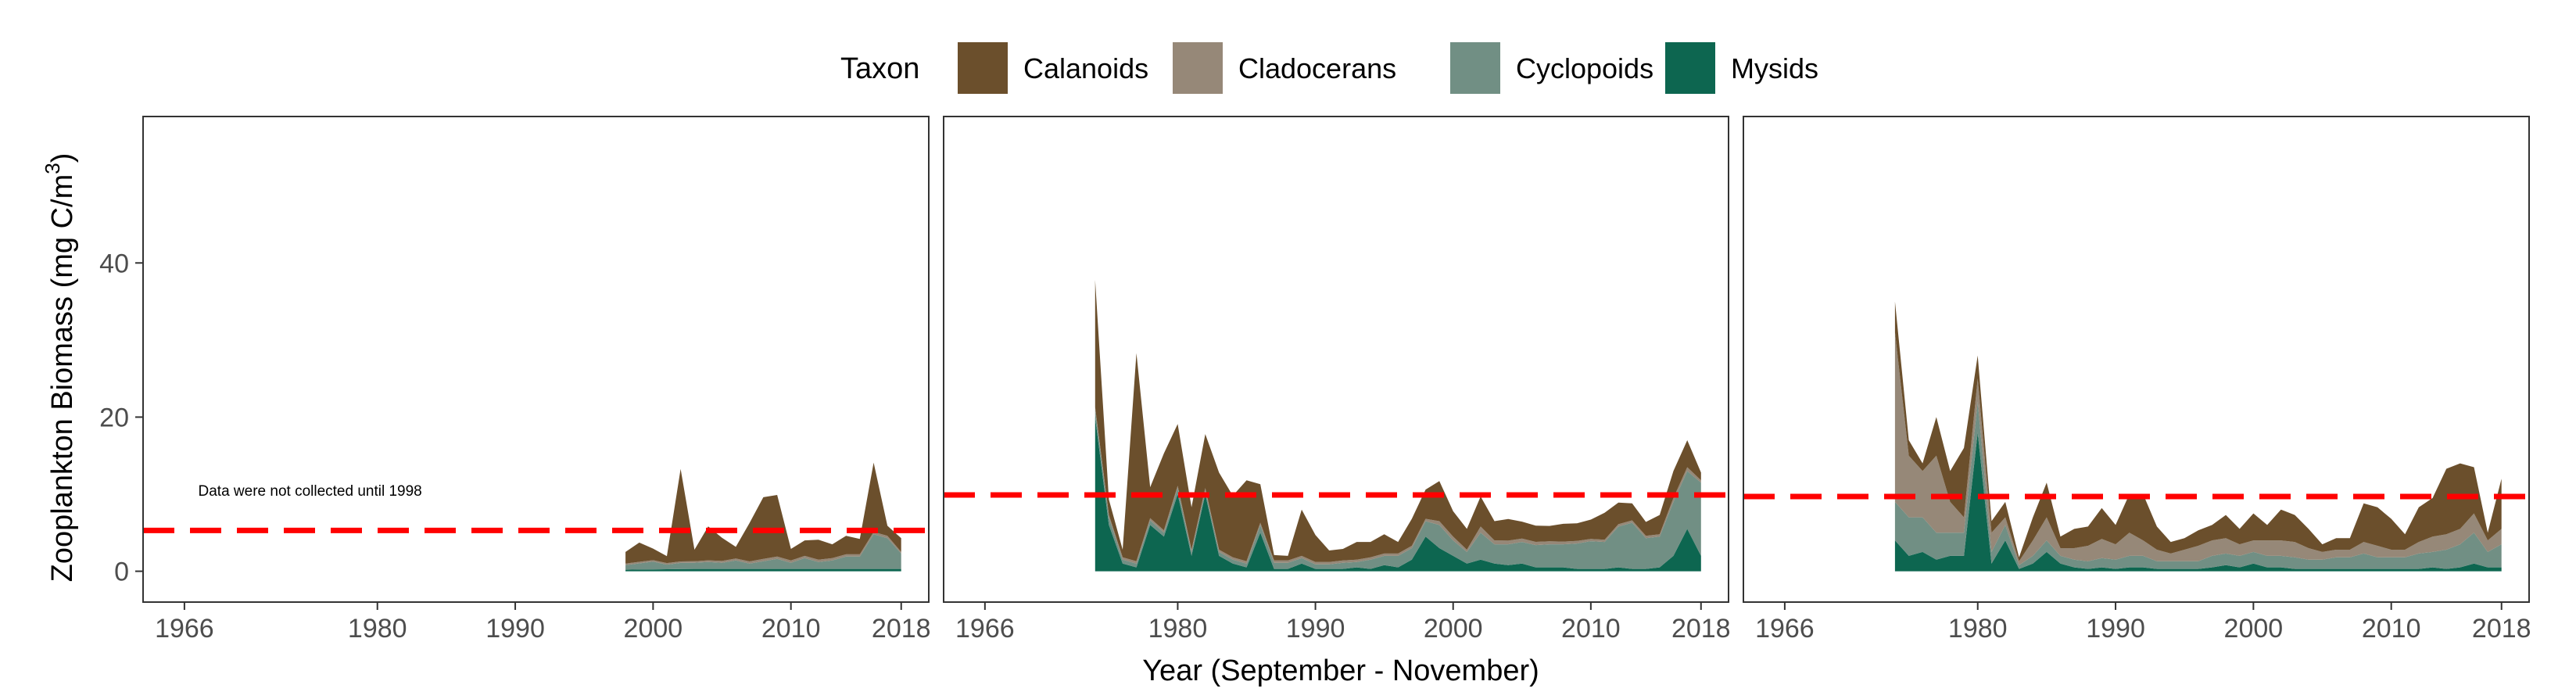  Describe the element at coordinates (1475, 68) in the screenshot. I see `legend-key-cyclopoids` at that location.